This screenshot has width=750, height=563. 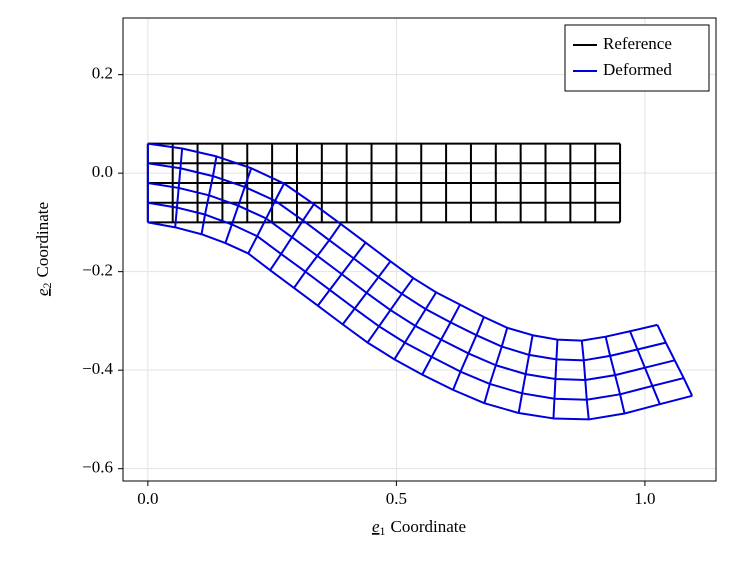 I want to click on y-tick-label: −0.2, so click(x=97, y=270).